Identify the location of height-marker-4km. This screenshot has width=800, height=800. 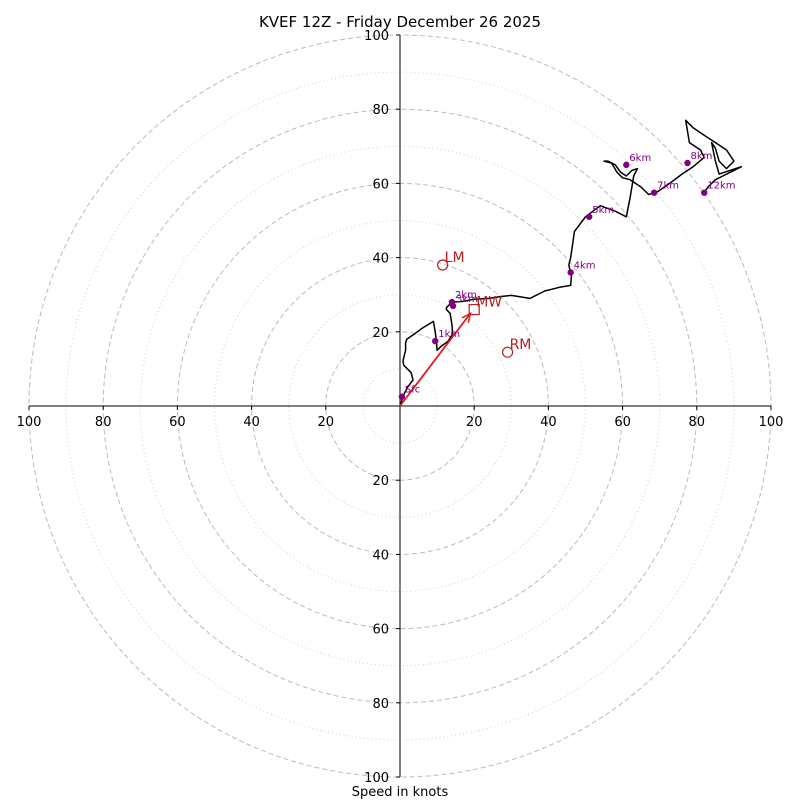
(570, 272).